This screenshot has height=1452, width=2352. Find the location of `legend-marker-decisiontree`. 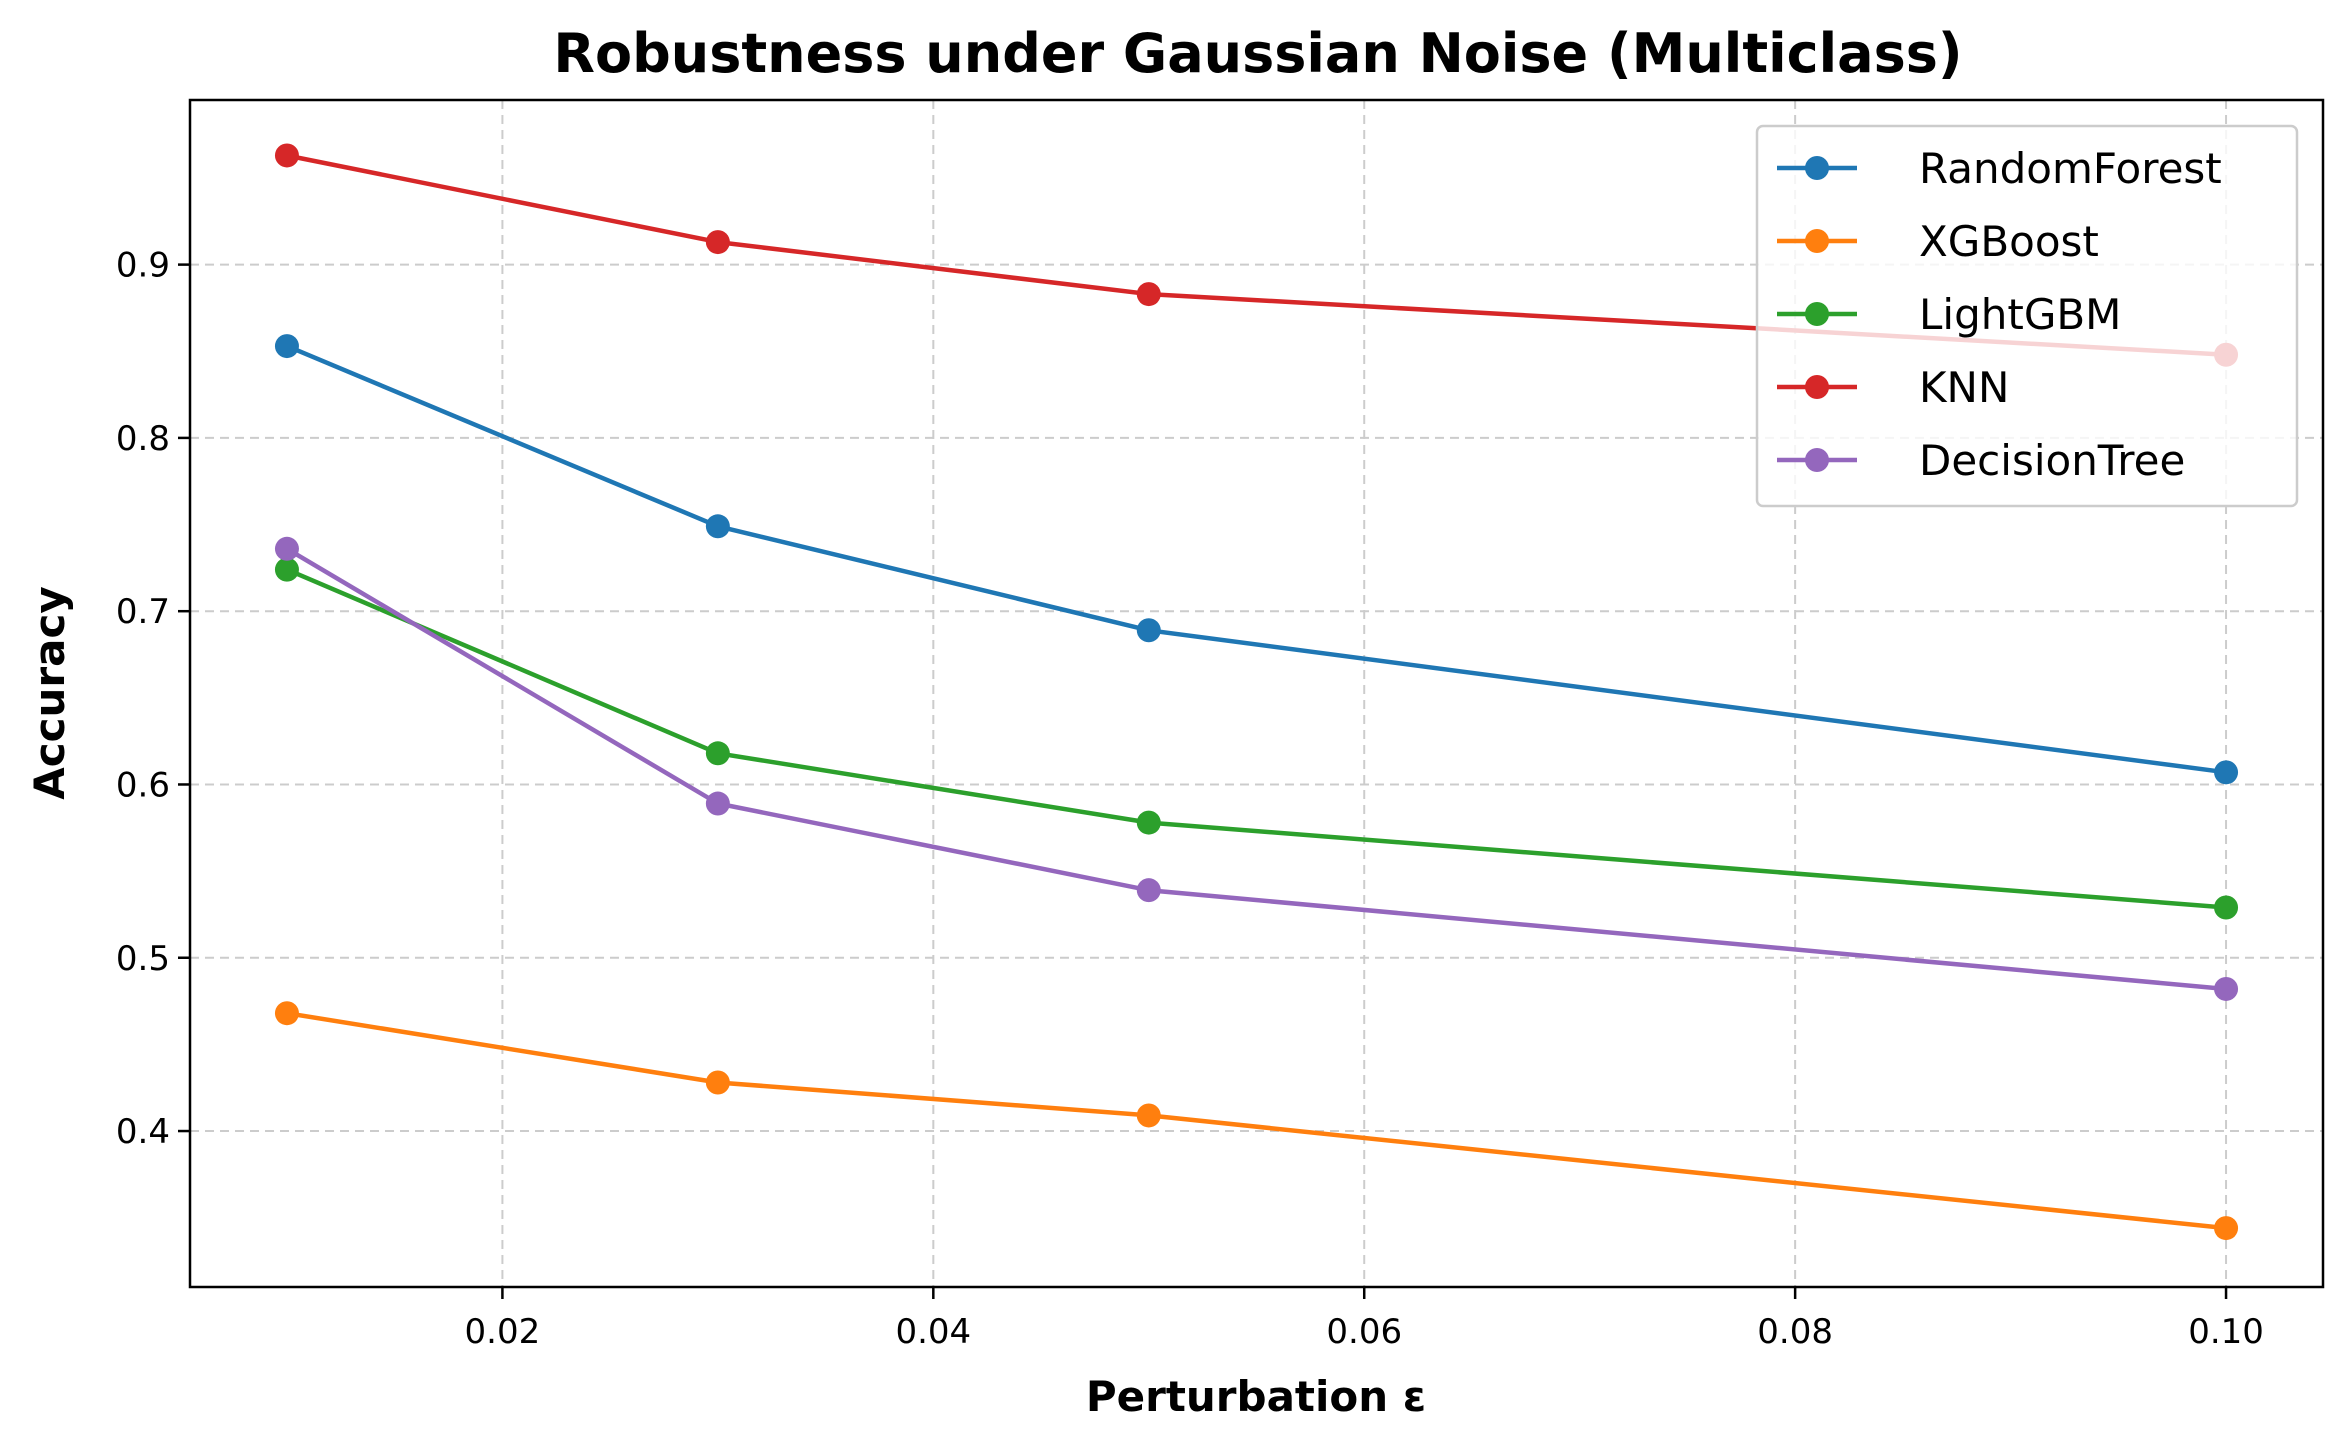

legend-marker-decisiontree is located at coordinates (1817, 460).